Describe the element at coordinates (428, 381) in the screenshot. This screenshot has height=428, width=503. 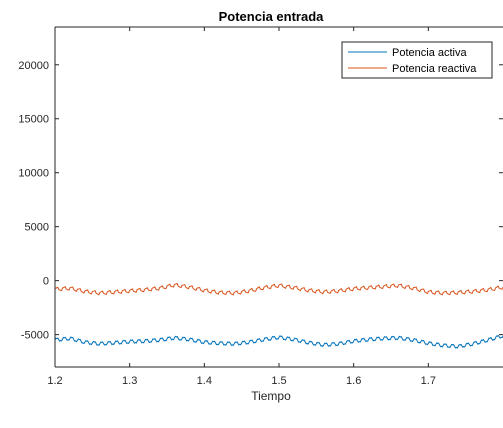
I see `x-tick-label: 1.7` at that location.